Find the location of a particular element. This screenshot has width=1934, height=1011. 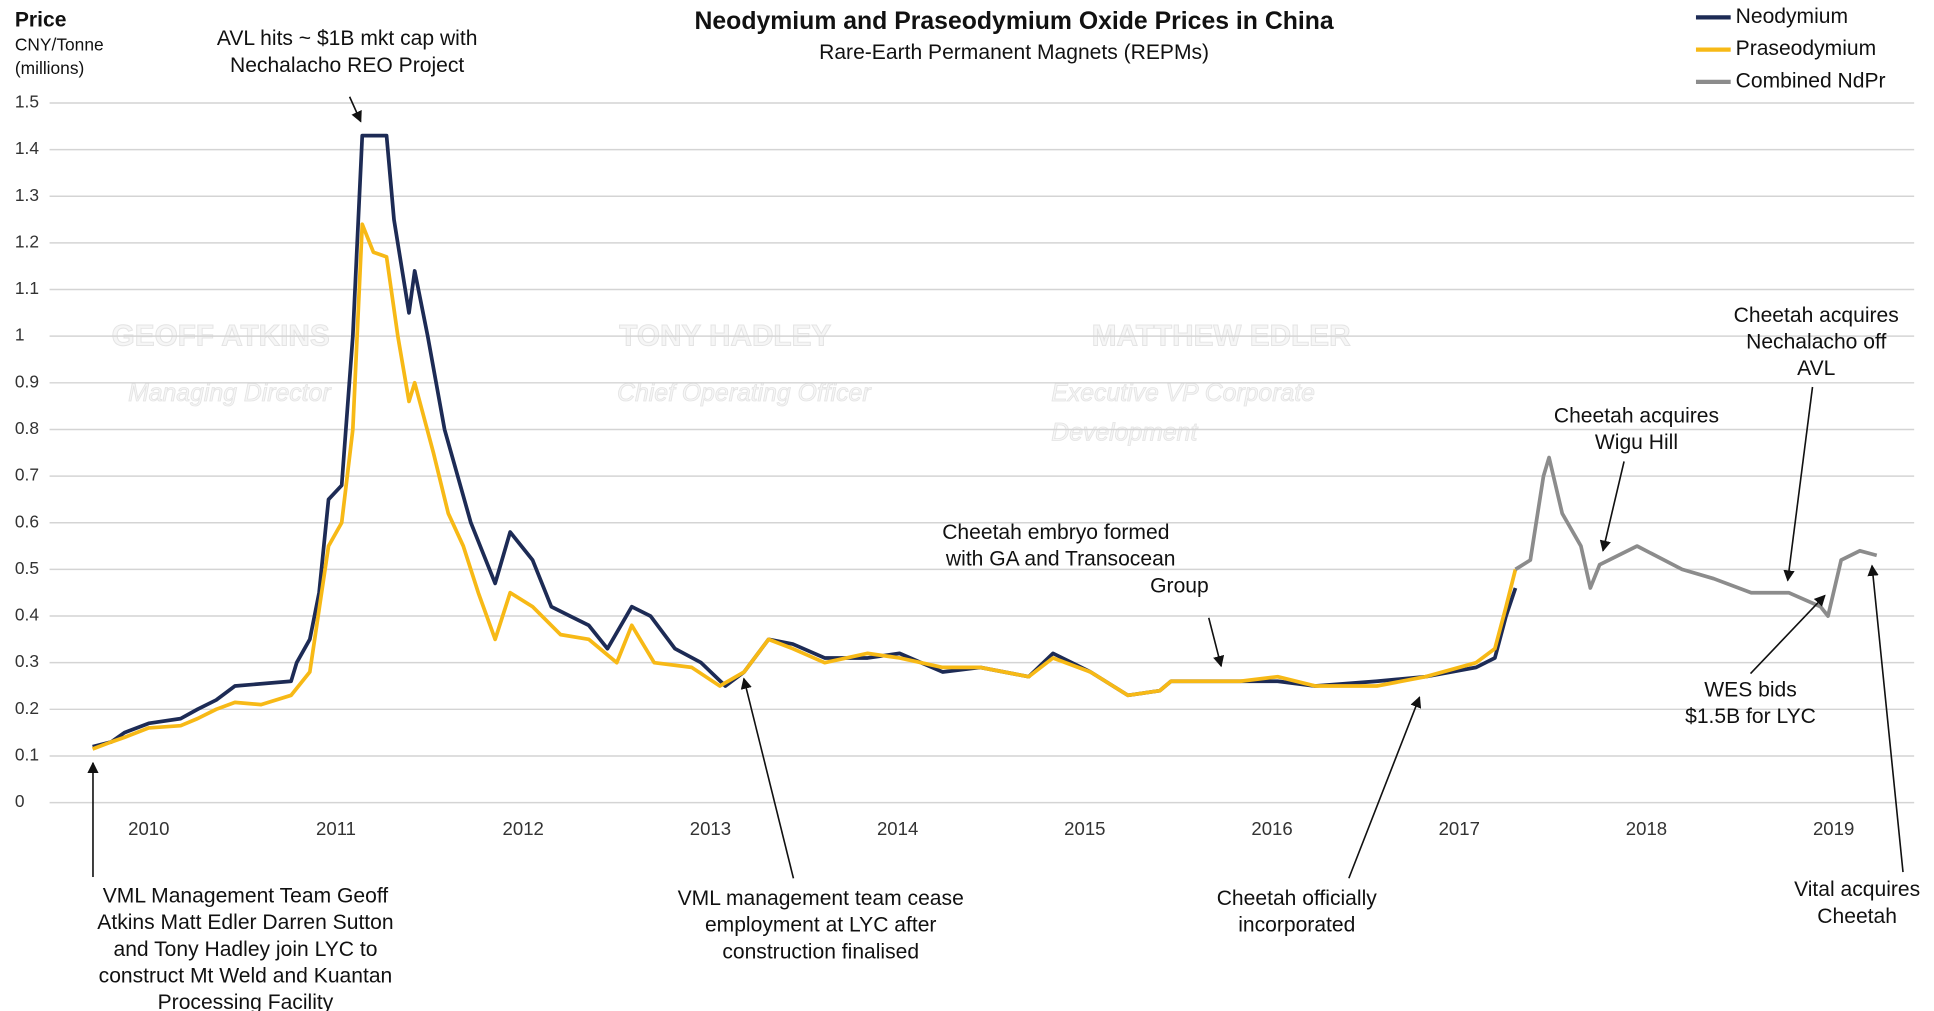

y-tick-label: 1.5 is located at coordinates (27, 102).